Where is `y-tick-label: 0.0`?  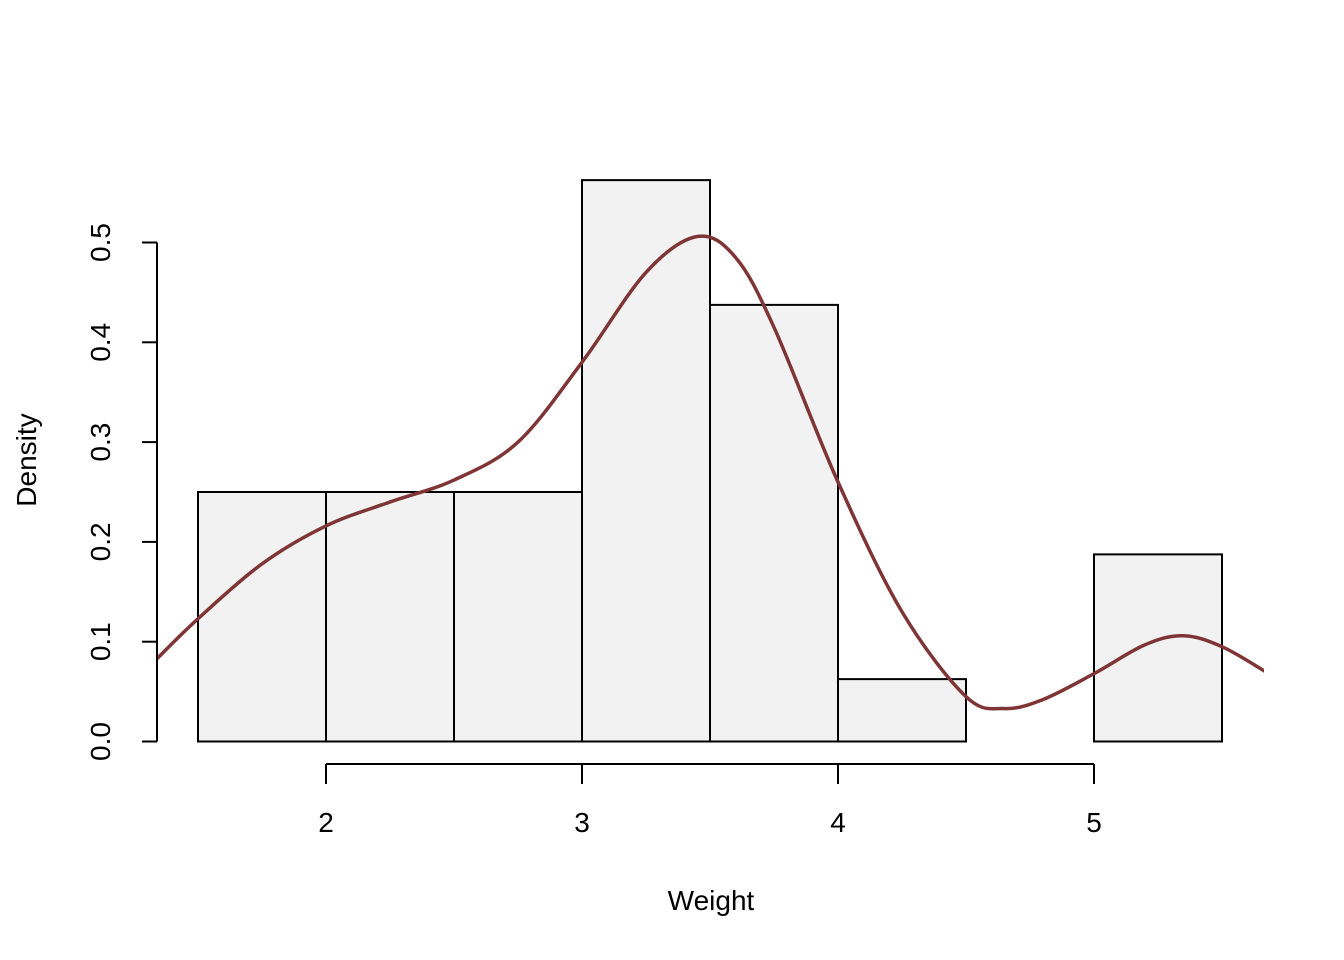 y-tick-label: 0.0 is located at coordinates (100, 741).